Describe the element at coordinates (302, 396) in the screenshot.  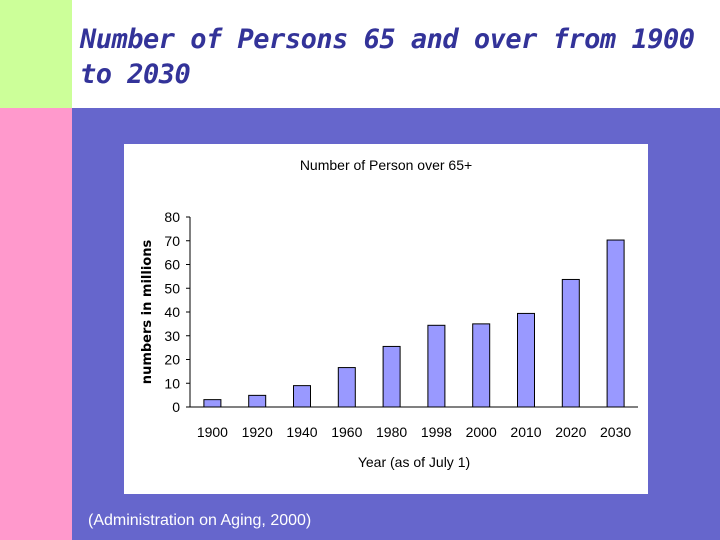
I see `bar-1940` at that location.